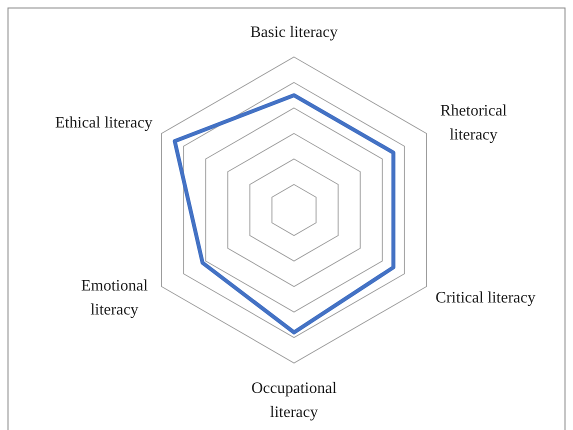 Image resolution: width=573 pixels, height=430 pixels. I want to click on spoke-label: Critical literacy, so click(486, 298).